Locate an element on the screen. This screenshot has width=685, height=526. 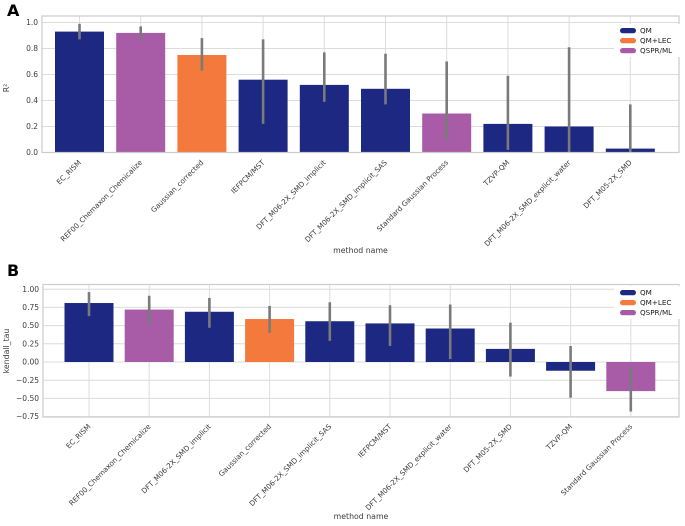
y-tick-label: 0.25 is located at coordinates (30, 343).